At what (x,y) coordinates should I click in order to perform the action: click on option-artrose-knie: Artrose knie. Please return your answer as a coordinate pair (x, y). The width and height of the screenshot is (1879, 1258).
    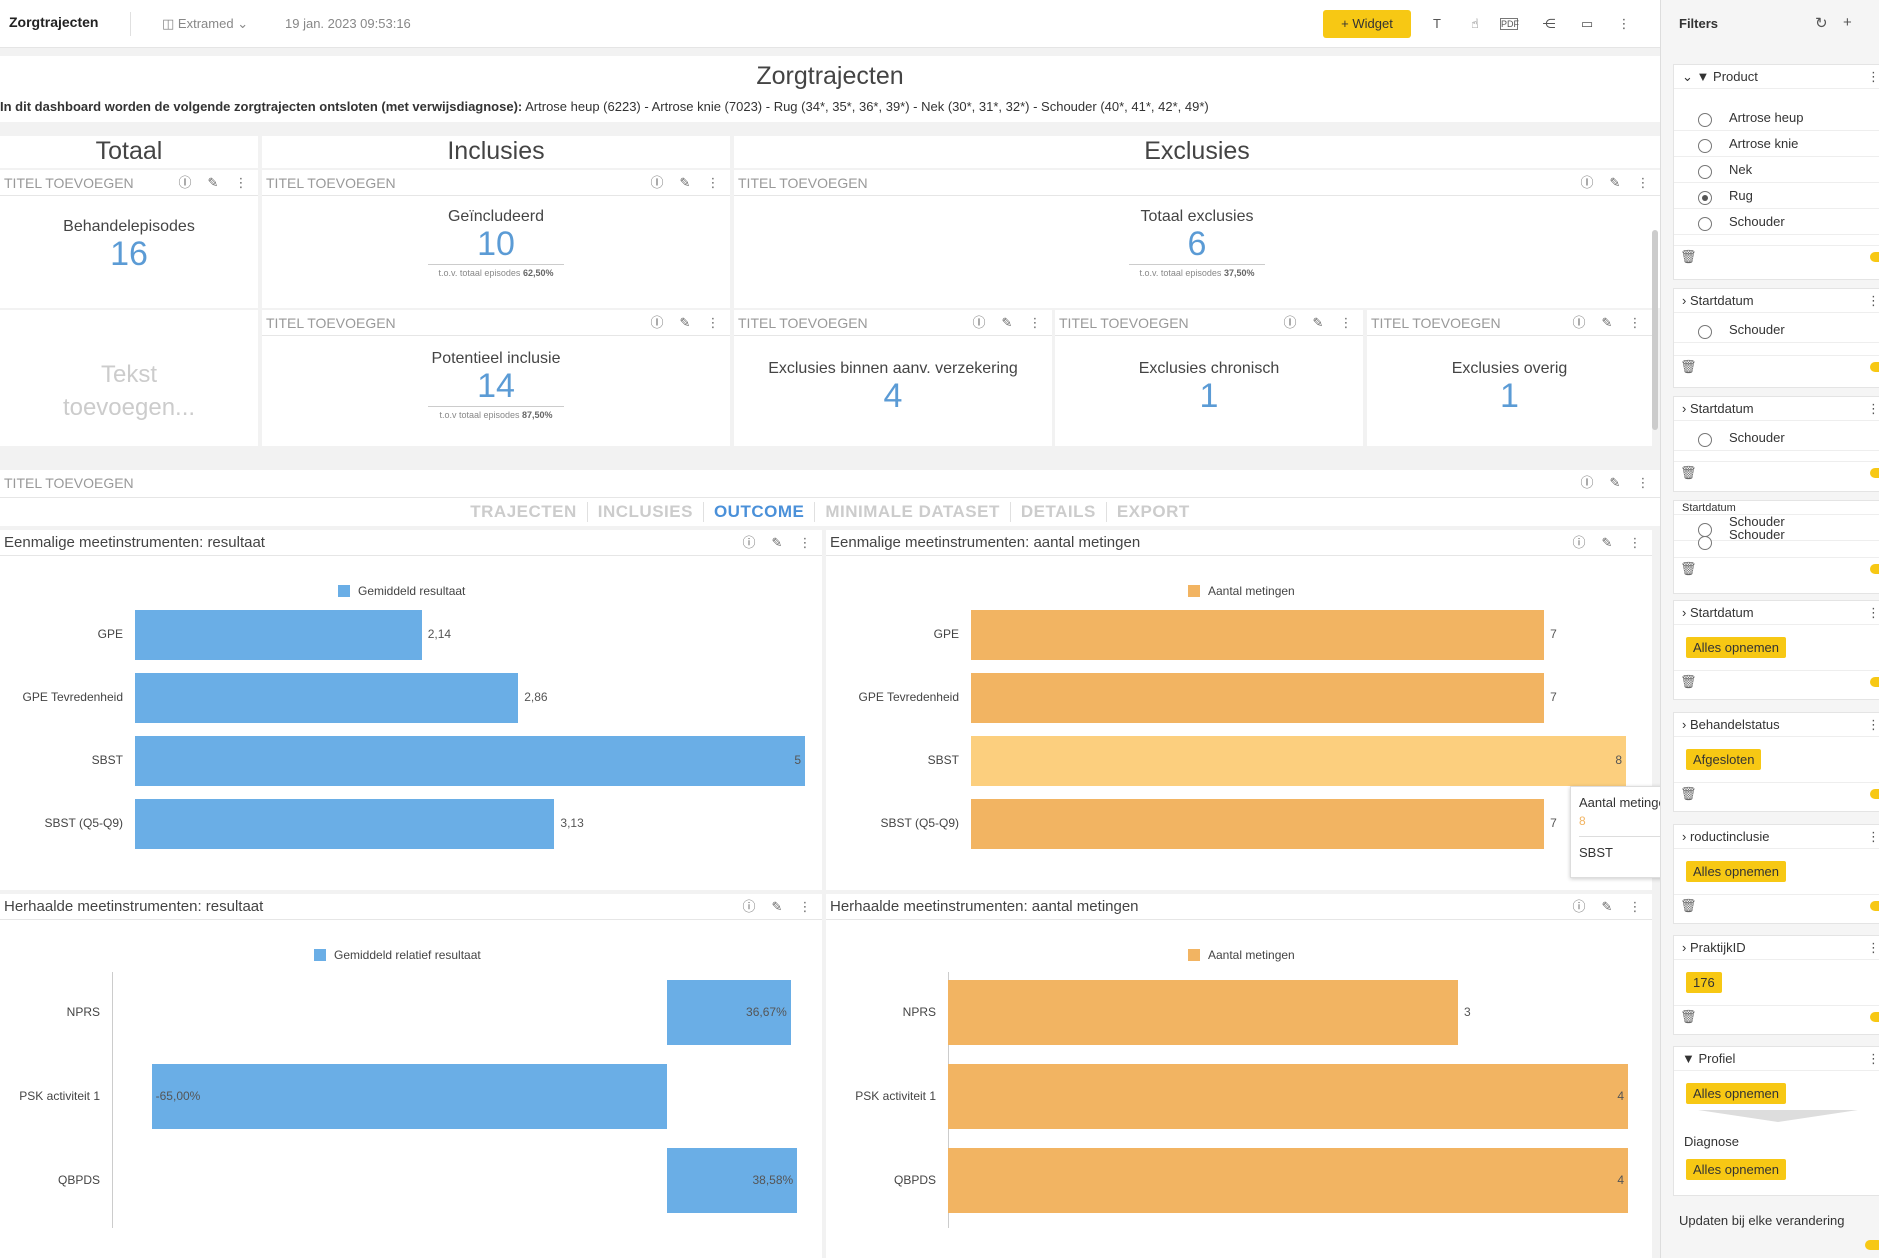
    Looking at the image, I should click on (1776, 144).